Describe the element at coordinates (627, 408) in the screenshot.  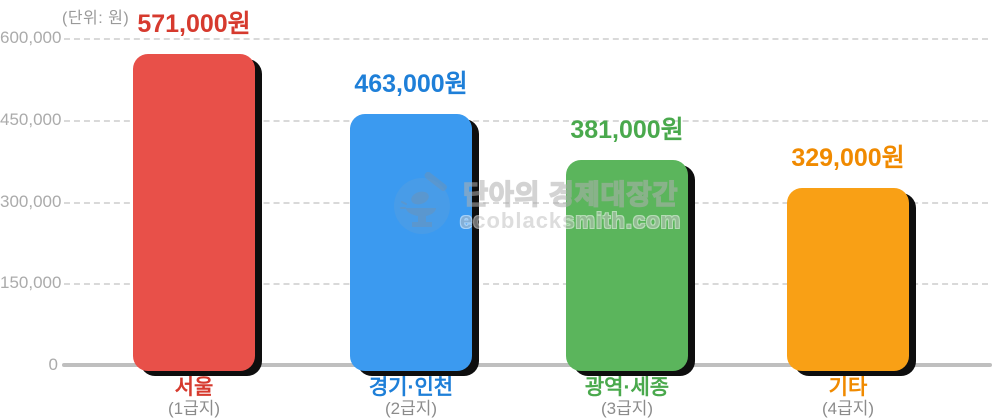
I see `category-sublabel: (3급지)` at that location.